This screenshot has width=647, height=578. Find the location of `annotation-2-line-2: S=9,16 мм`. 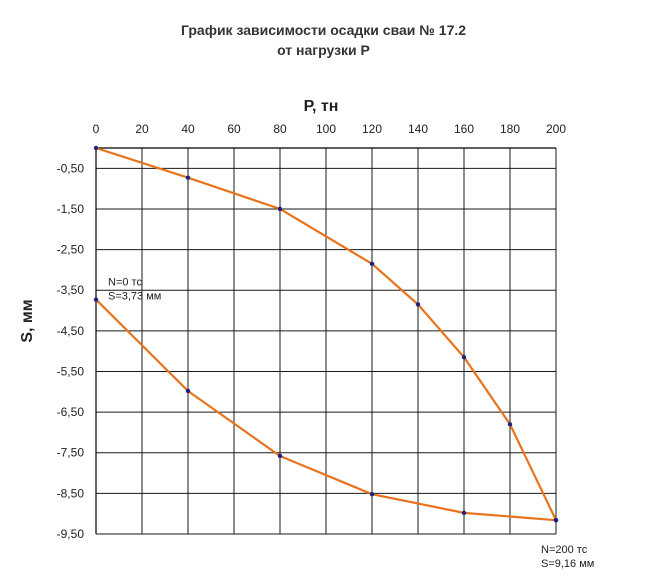

annotation-2-line-2: S=9,16 мм is located at coordinates (567, 564).